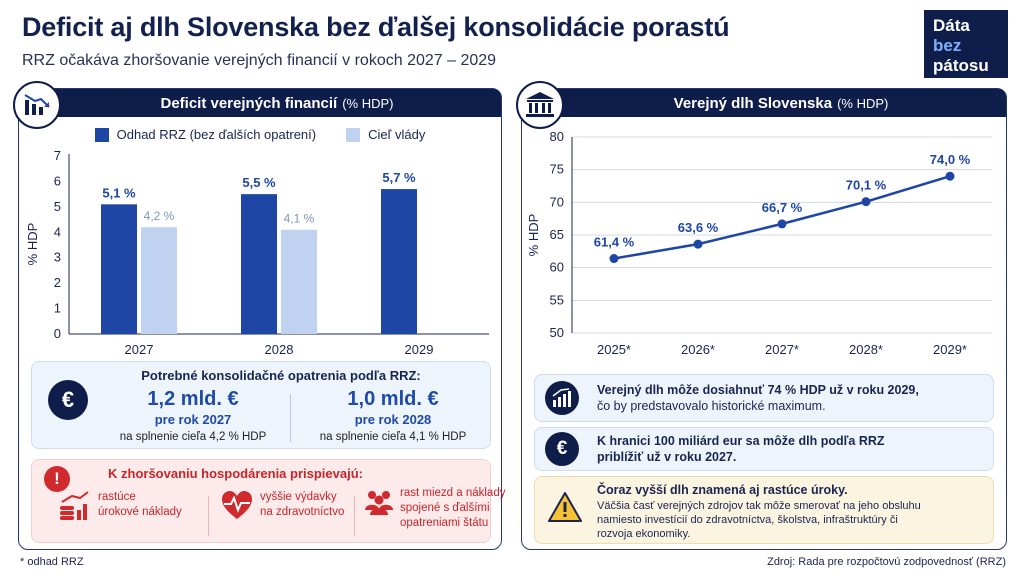 Image resolution: width=1024 pixels, height=576 pixels. Describe the element at coordinates (557, 136) in the screenshot. I see `line-y-tick-label: 80` at that location.